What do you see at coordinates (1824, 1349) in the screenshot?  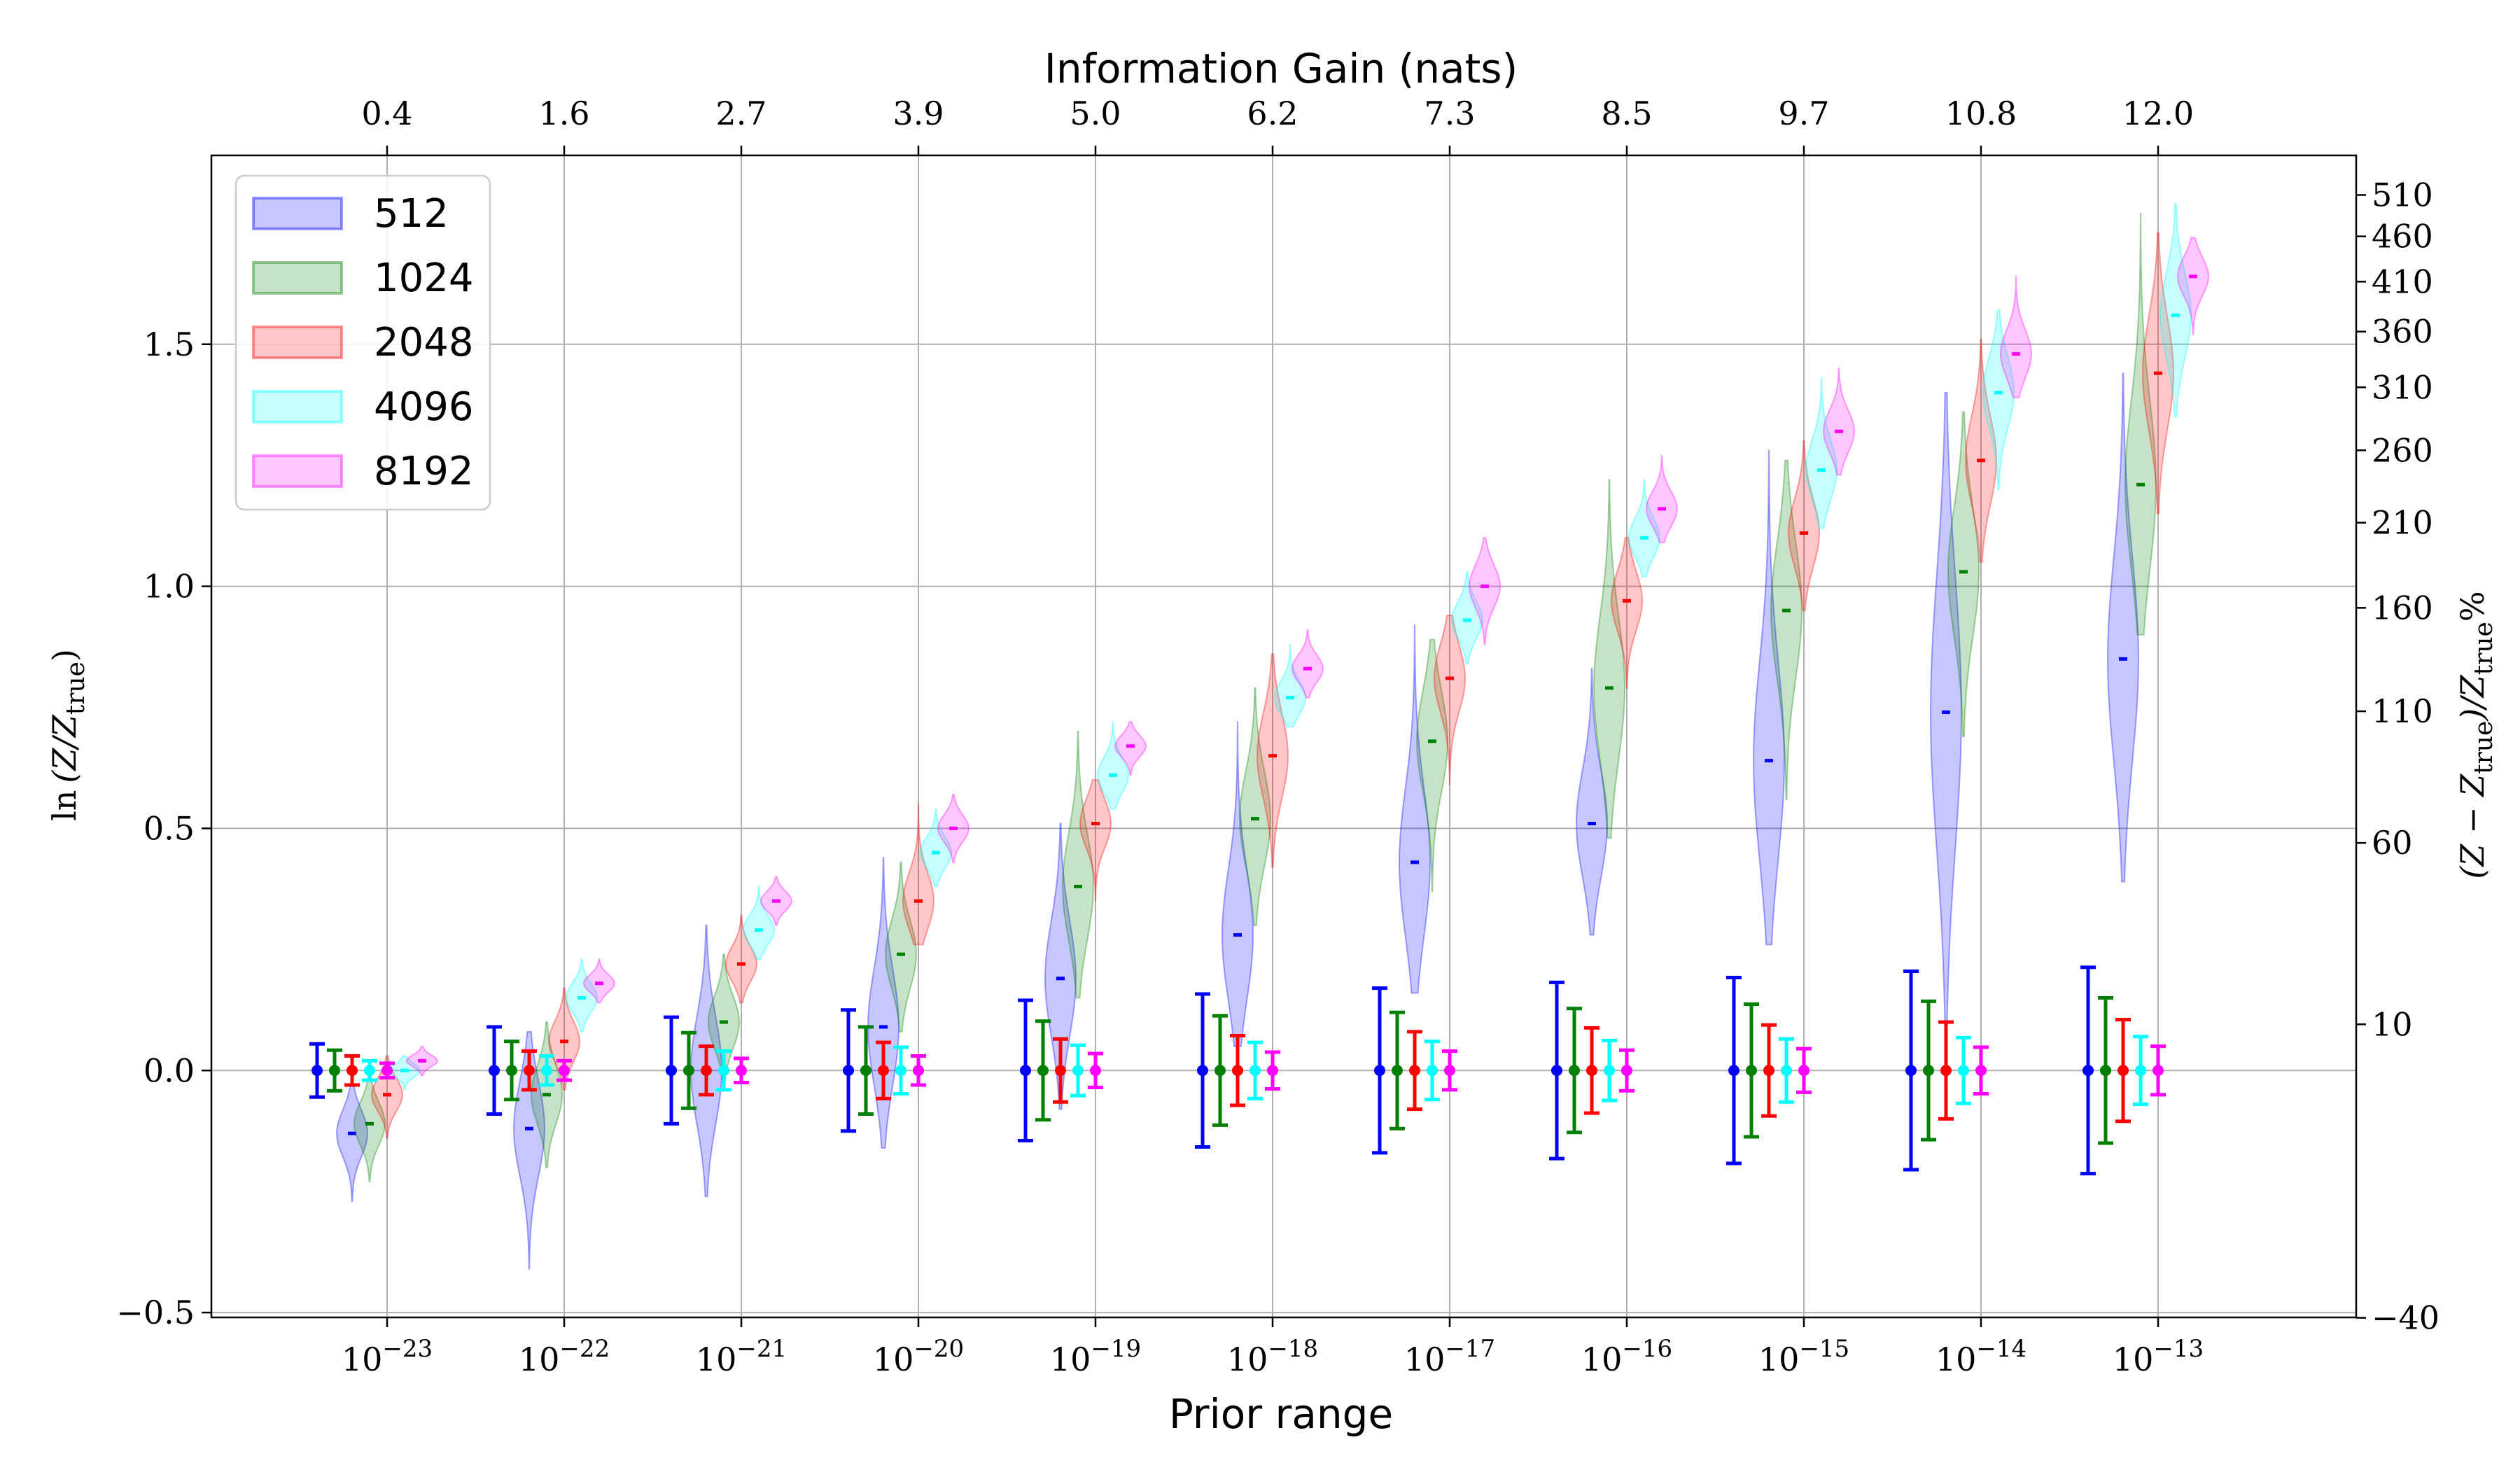 I see `x-tick-exponent: −15` at bounding box center [1824, 1349].